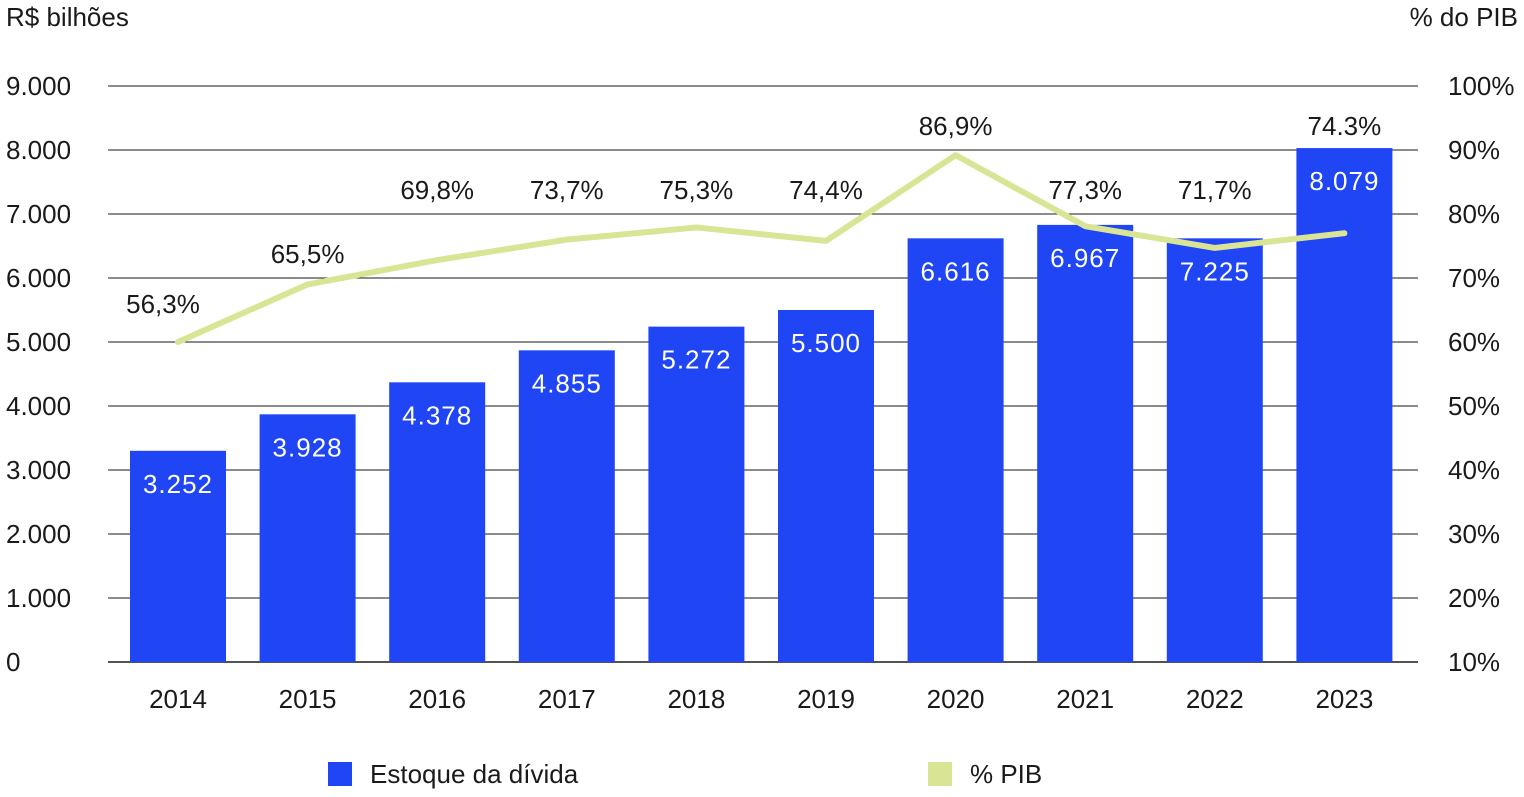  Describe the element at coordinates (178, 699) in the screenshot. I see `x-tick-label: 2014` at that location.